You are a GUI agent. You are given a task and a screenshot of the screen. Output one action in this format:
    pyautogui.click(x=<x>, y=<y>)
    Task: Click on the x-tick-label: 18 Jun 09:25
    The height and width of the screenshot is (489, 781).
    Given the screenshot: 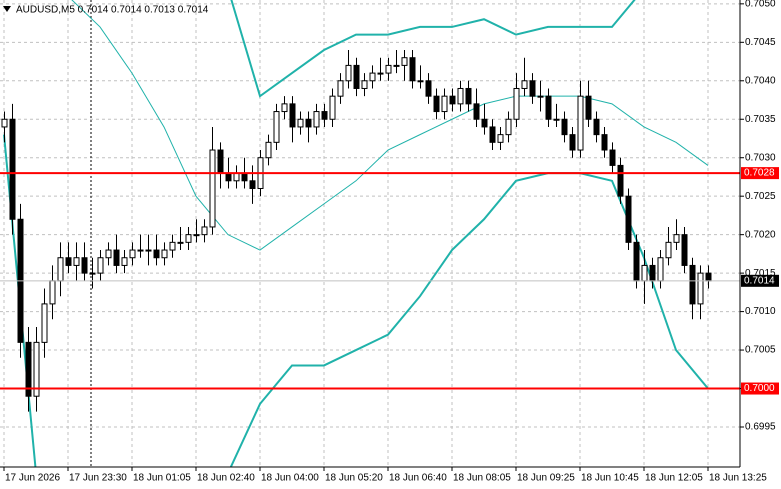 What is the action you would take?
    pyautogui.click(x=546, y=478)
    